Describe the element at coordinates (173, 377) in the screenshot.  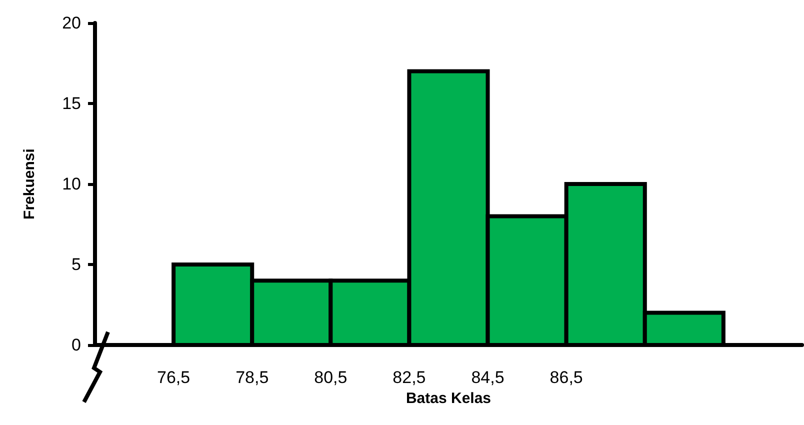
I see `x-tick-label: 76,5` at that location.